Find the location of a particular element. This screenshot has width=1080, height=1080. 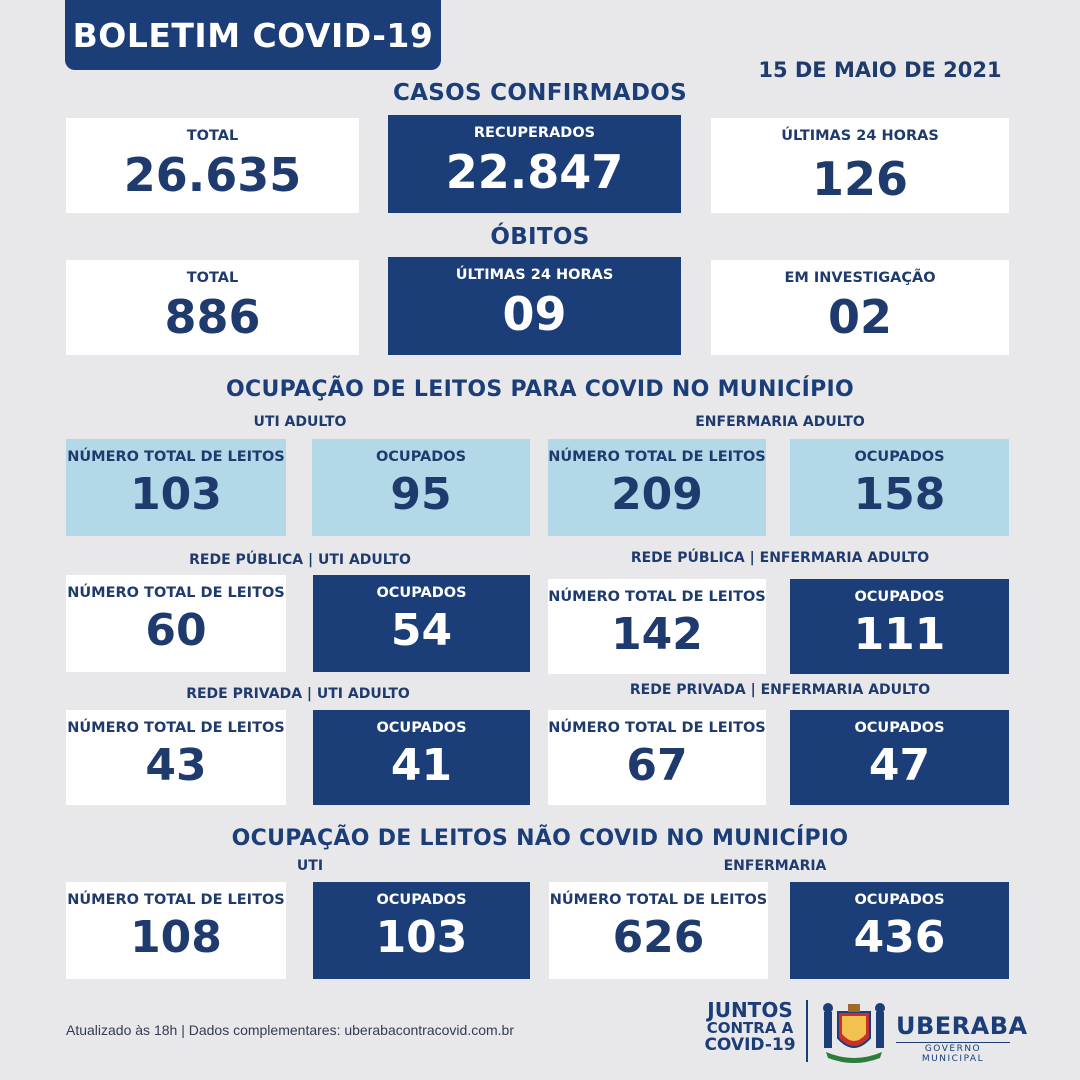

publica-enf-total-label: NÚMERO TOTAL DE LEITOS is located at coordinates (657, 597).